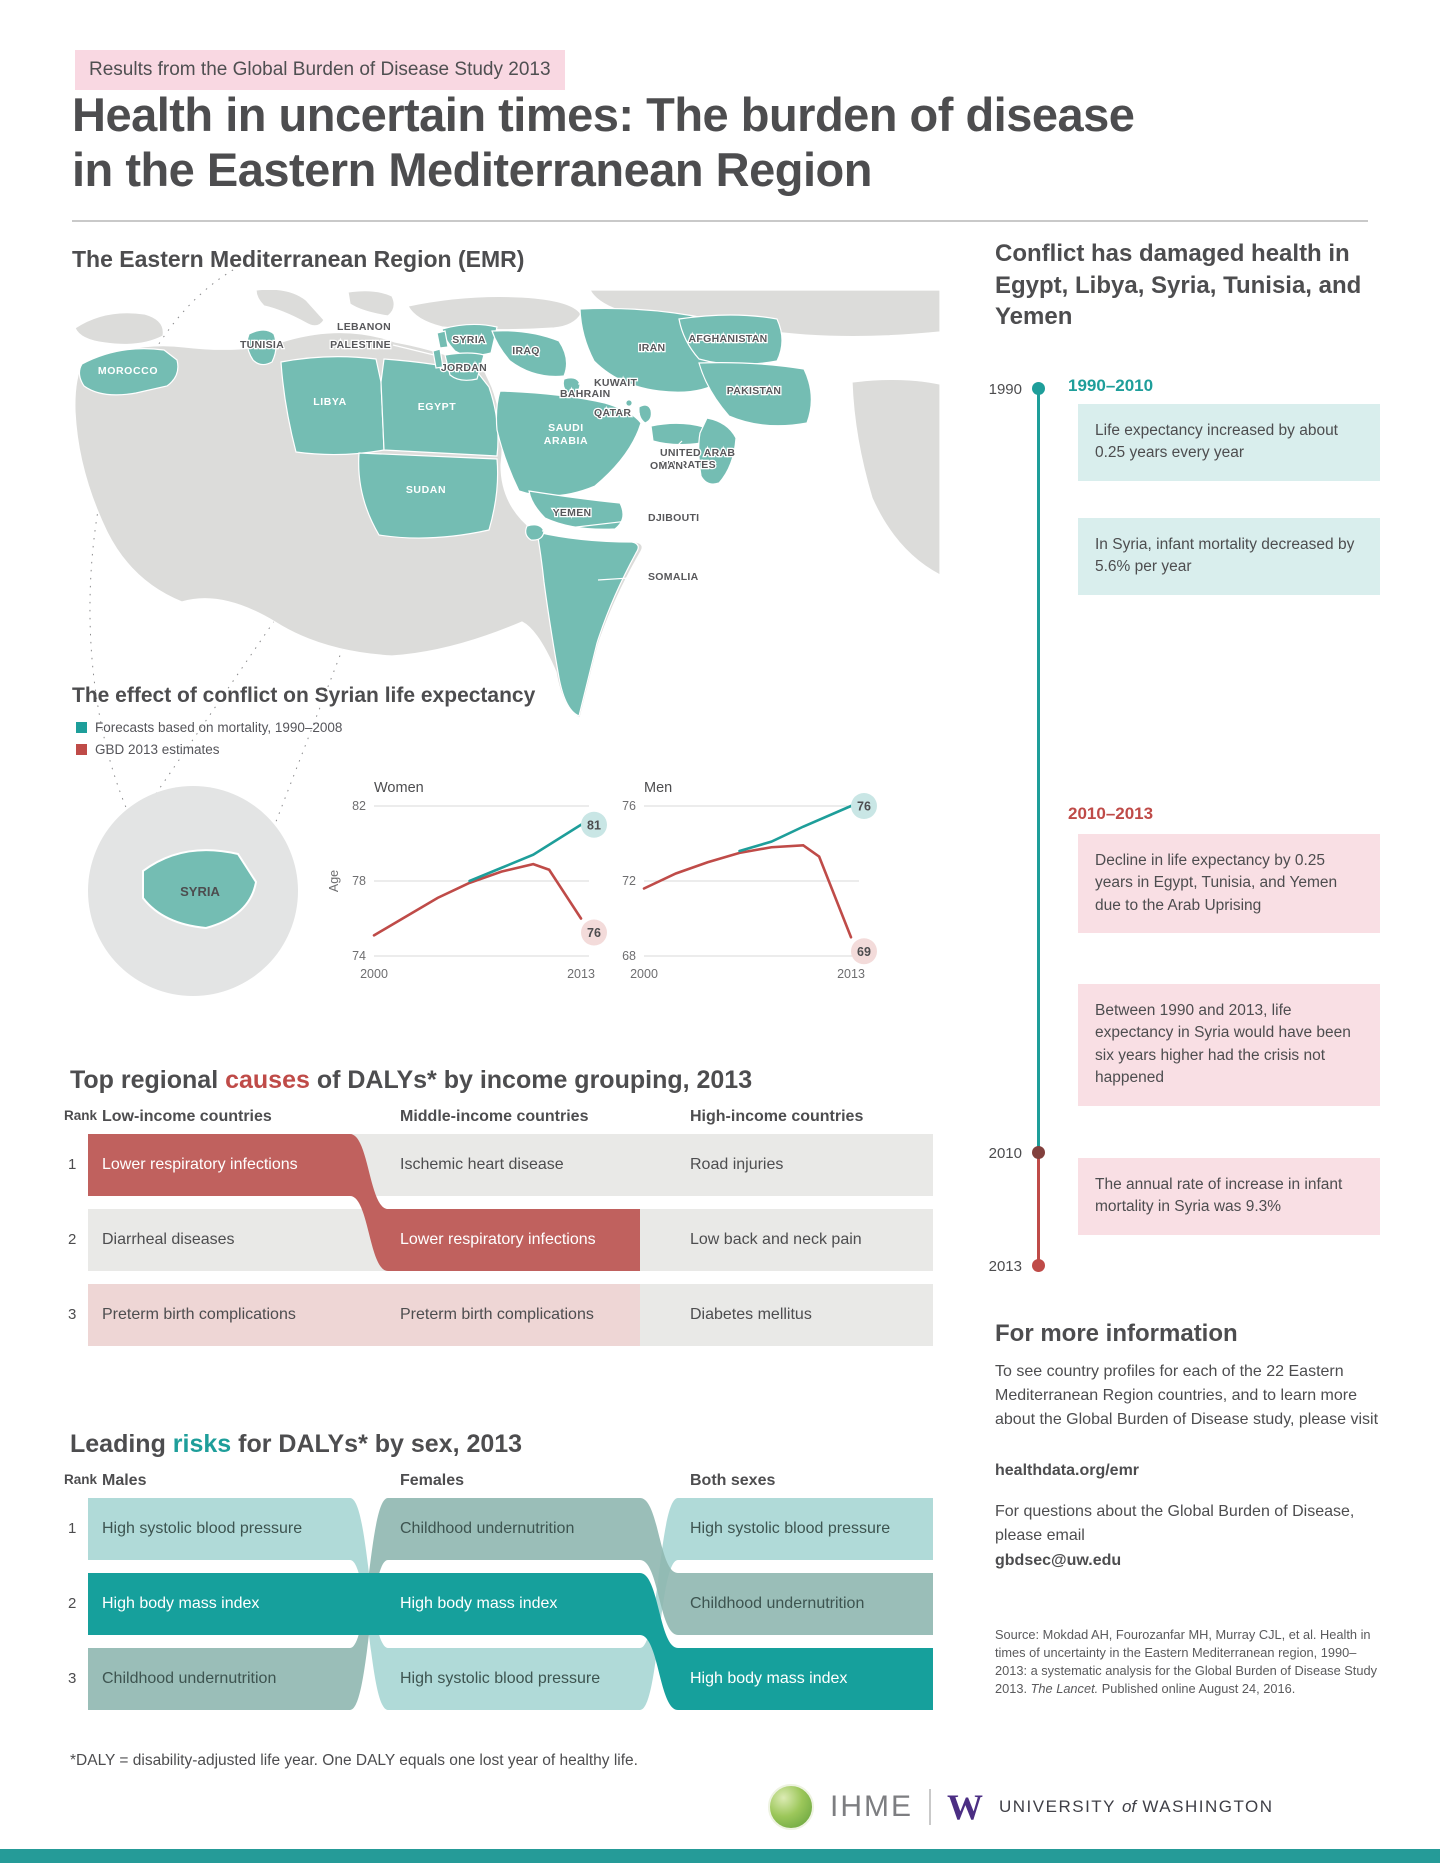 The width and height of the screenshot is (1440, 1863). I want to click on qatar-label: QATAR, so click(612, 413).